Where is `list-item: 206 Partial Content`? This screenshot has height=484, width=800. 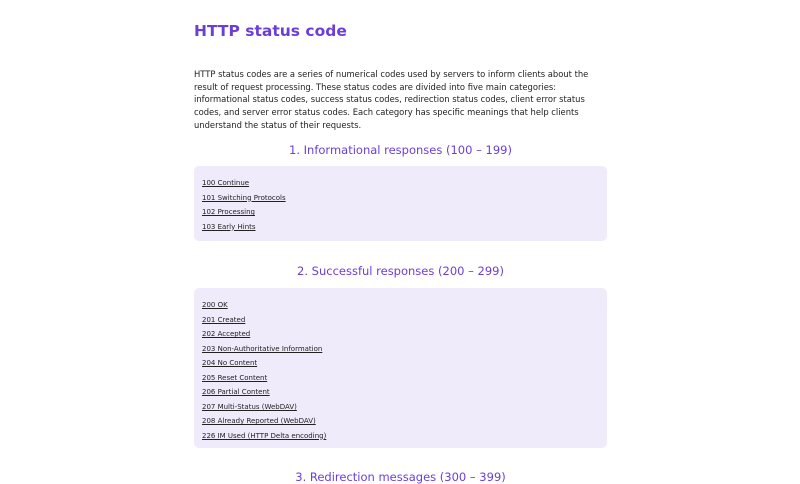
list-item: 206 Partial Content is located at coordinates (404, 392).